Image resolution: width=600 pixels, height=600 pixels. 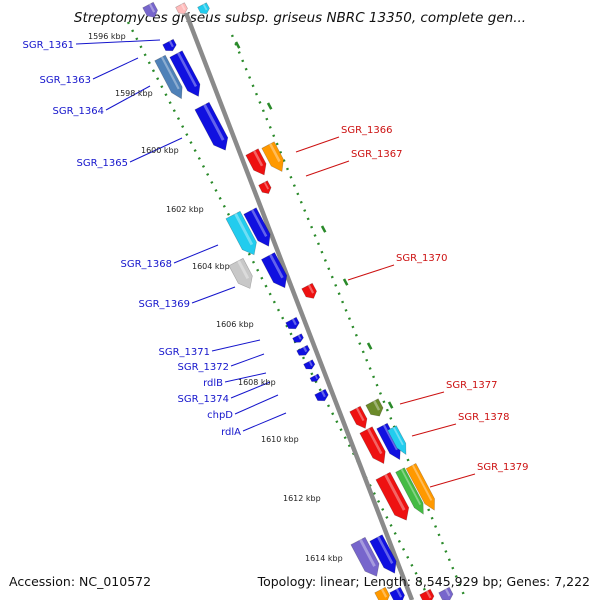 I want to click on gene-bottom-purple, so click(x=446, y=593).